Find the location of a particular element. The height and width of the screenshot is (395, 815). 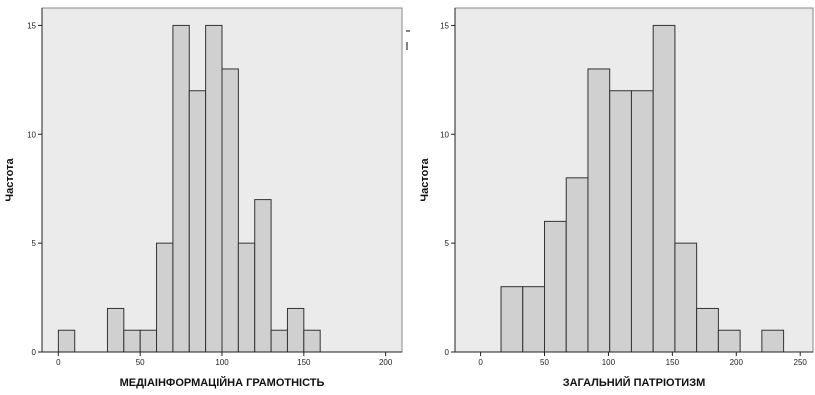

x-axis-title: ЗАГАЛЬНИЙ ПАТРІОТИЗМ is located at coordinates (634, 382).